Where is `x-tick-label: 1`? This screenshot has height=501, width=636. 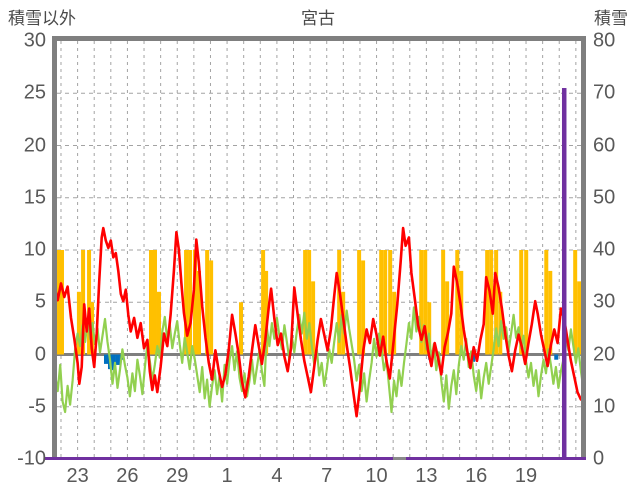
x-tick-label: 1 is located at coordinates (227, 476).